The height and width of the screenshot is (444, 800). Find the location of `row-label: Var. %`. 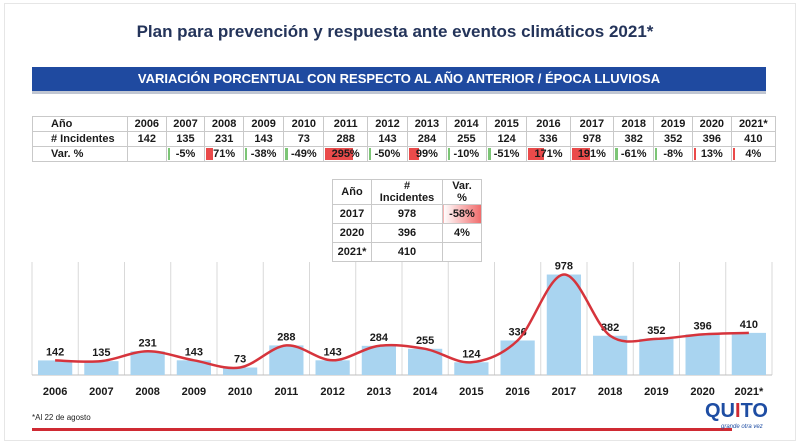

row-label: Var. % is located at coordinates (80, 154).